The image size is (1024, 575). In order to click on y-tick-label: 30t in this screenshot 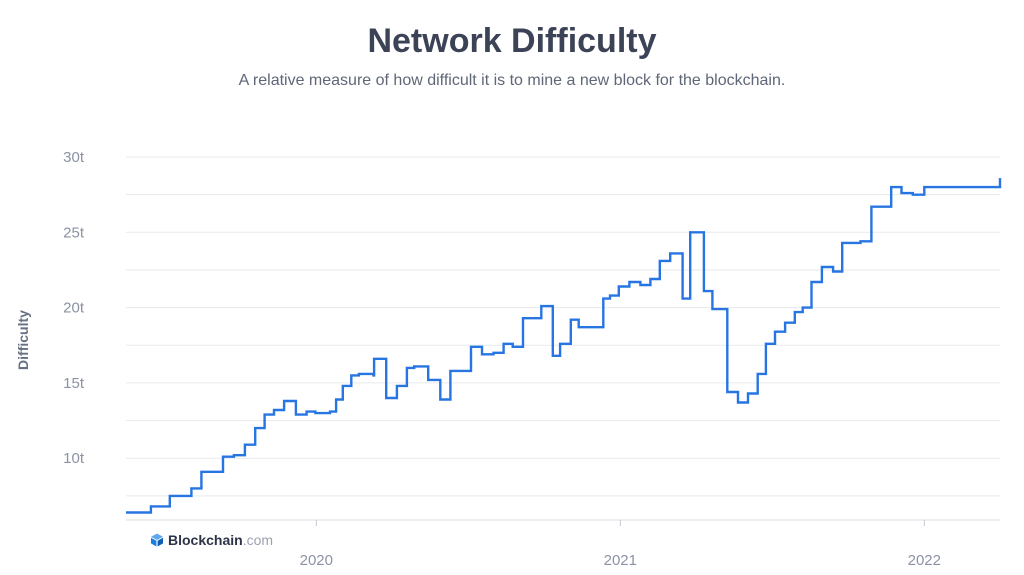, I will do `click(74, 157)`.